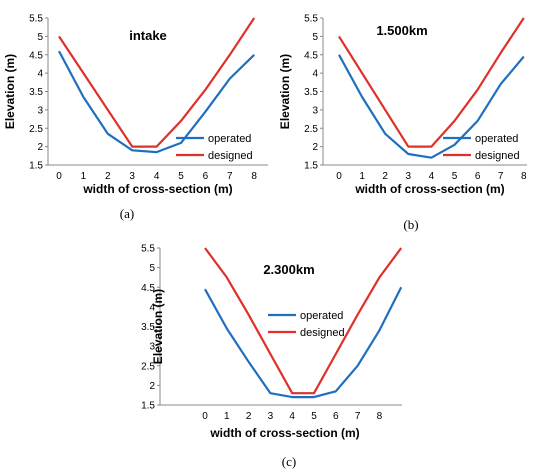  What do you see at coordinates (148, 35) in the screenshot?
I see `chart-title: intake` at bounding box center [148, 35].